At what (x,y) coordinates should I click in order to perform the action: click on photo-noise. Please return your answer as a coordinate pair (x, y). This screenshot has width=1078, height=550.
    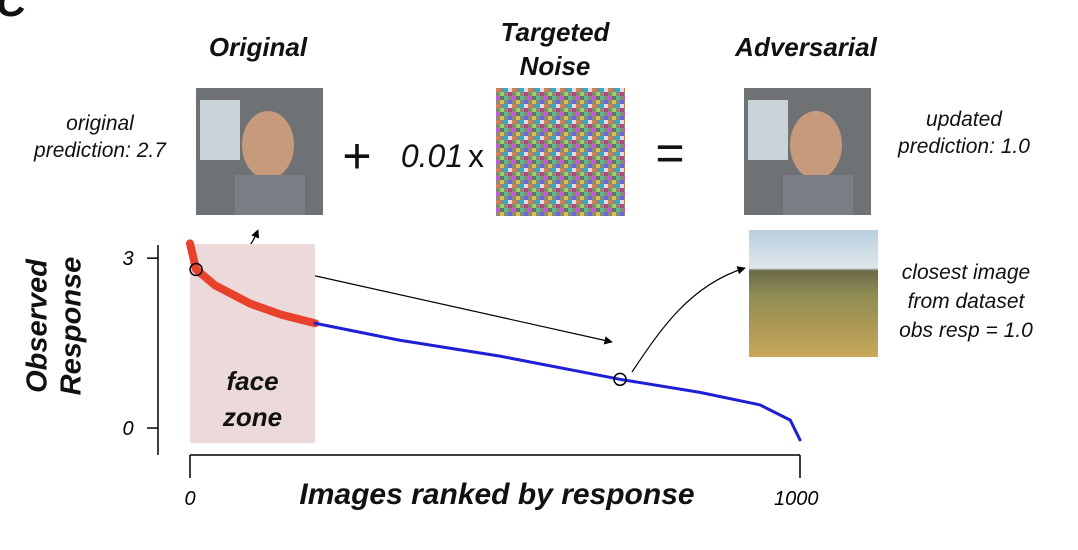
    Looking at the image, I should click on (560, 152).